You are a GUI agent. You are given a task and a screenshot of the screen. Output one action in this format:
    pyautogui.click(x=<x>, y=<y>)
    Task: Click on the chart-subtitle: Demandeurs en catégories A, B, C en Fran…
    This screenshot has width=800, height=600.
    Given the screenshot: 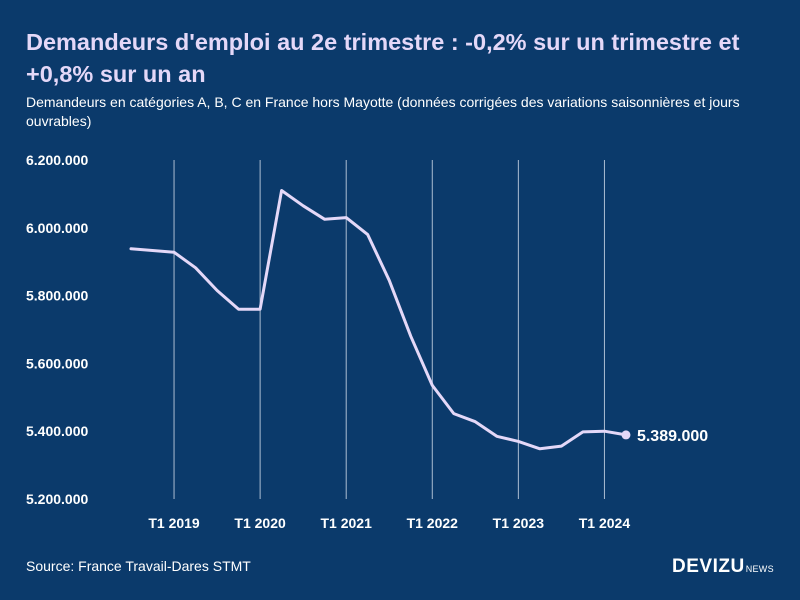 What is the action you would take?
    pyautogui.click(x=383, y=111)
    